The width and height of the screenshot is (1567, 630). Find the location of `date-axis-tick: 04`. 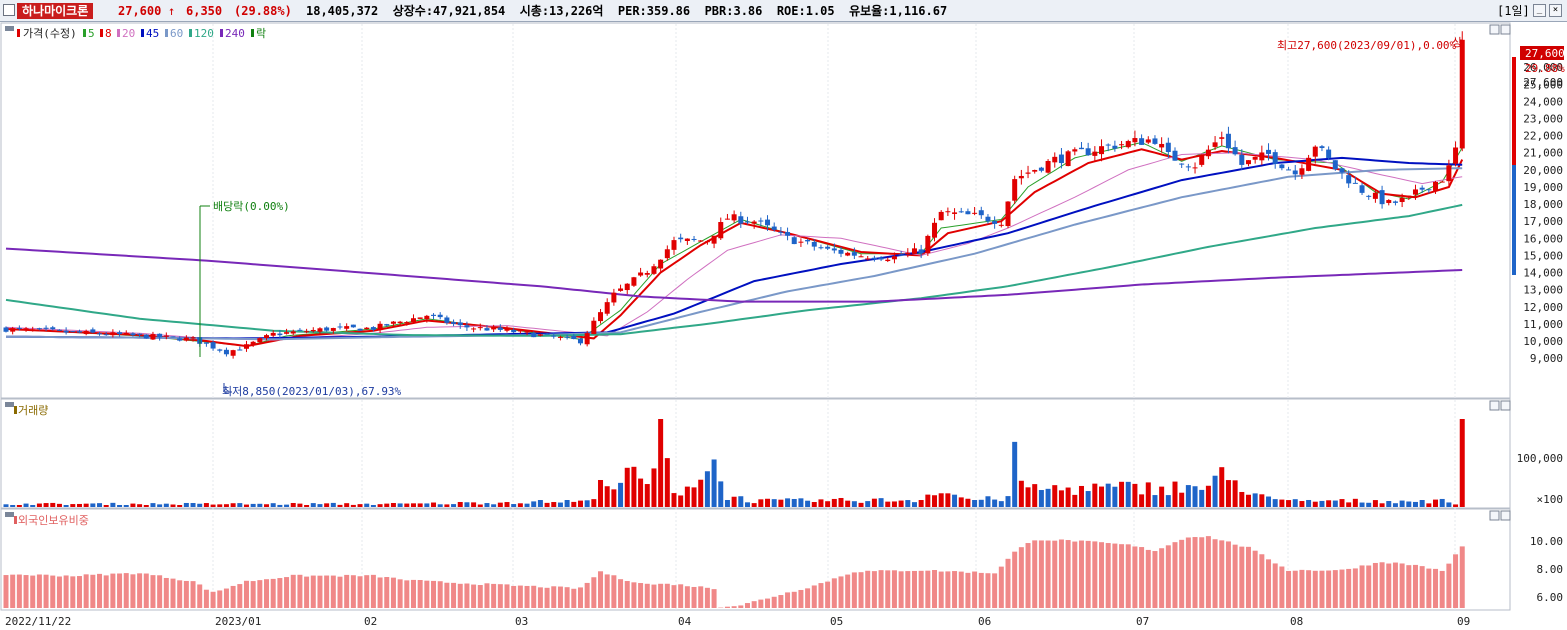

date-axis-tick: 04 is located at coordinates (685, 621).